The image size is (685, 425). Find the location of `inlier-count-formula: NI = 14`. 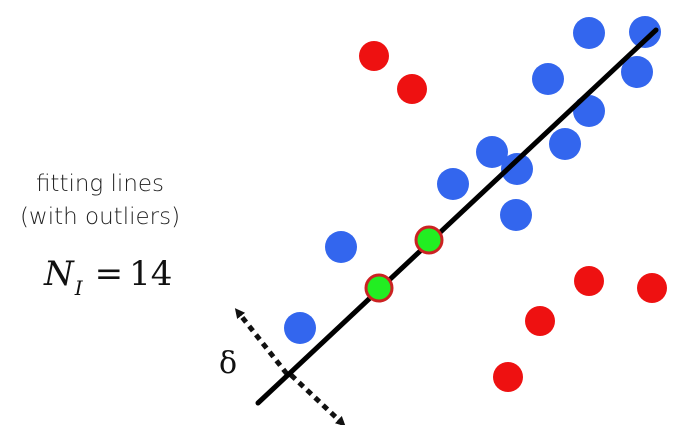

inlier-count-formula: NI = 14 is located at coordinates (108, 277).